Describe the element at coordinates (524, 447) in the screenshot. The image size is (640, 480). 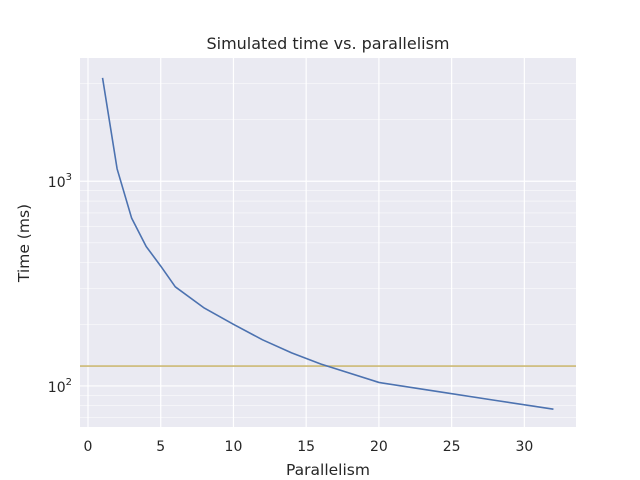
I see `x-tick-label: 30` at that location.